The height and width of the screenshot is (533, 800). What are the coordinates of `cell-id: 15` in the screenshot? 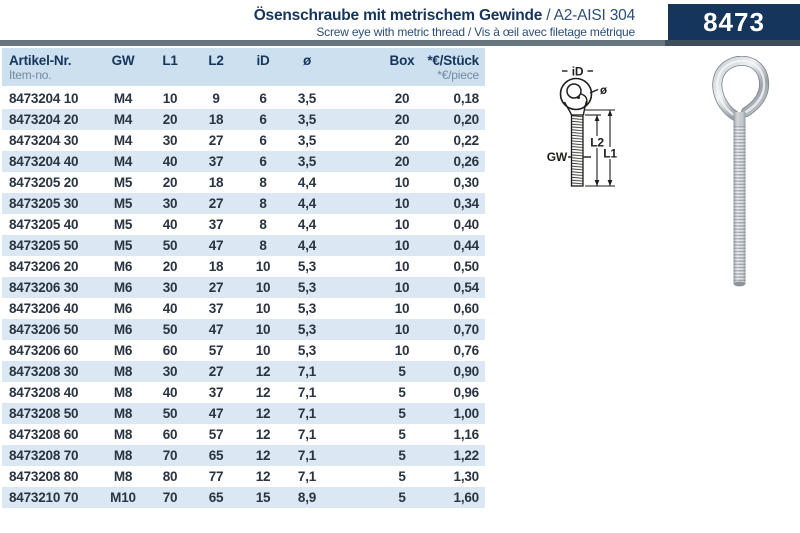 It's located at (263, 497).